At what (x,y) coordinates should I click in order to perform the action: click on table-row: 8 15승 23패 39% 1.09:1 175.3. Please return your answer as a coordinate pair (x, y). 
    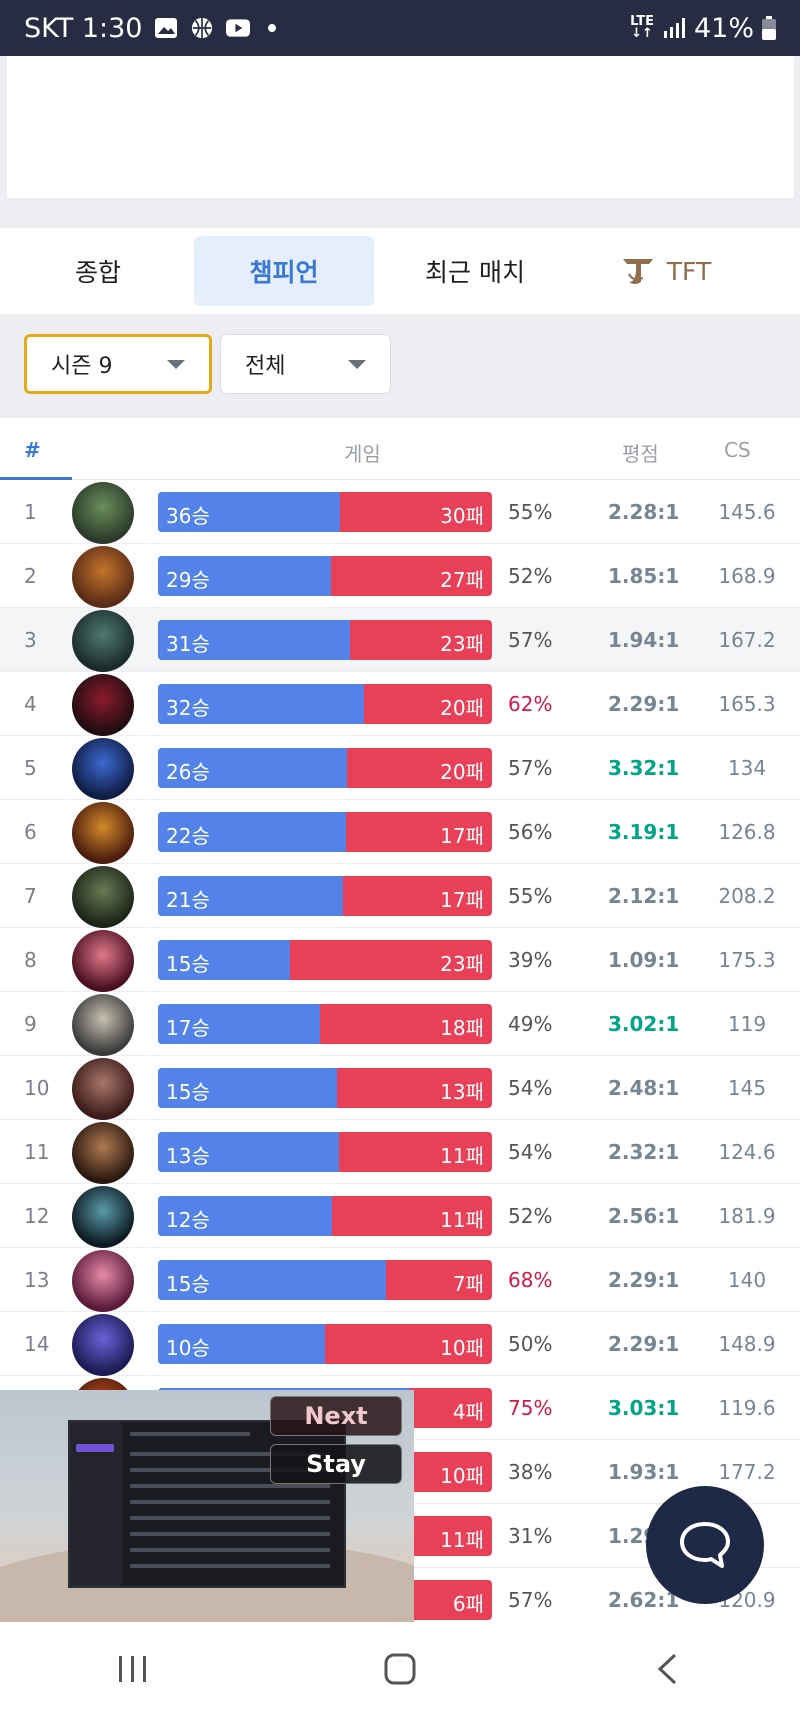
    Looking at the image, I should click on (400, 960).